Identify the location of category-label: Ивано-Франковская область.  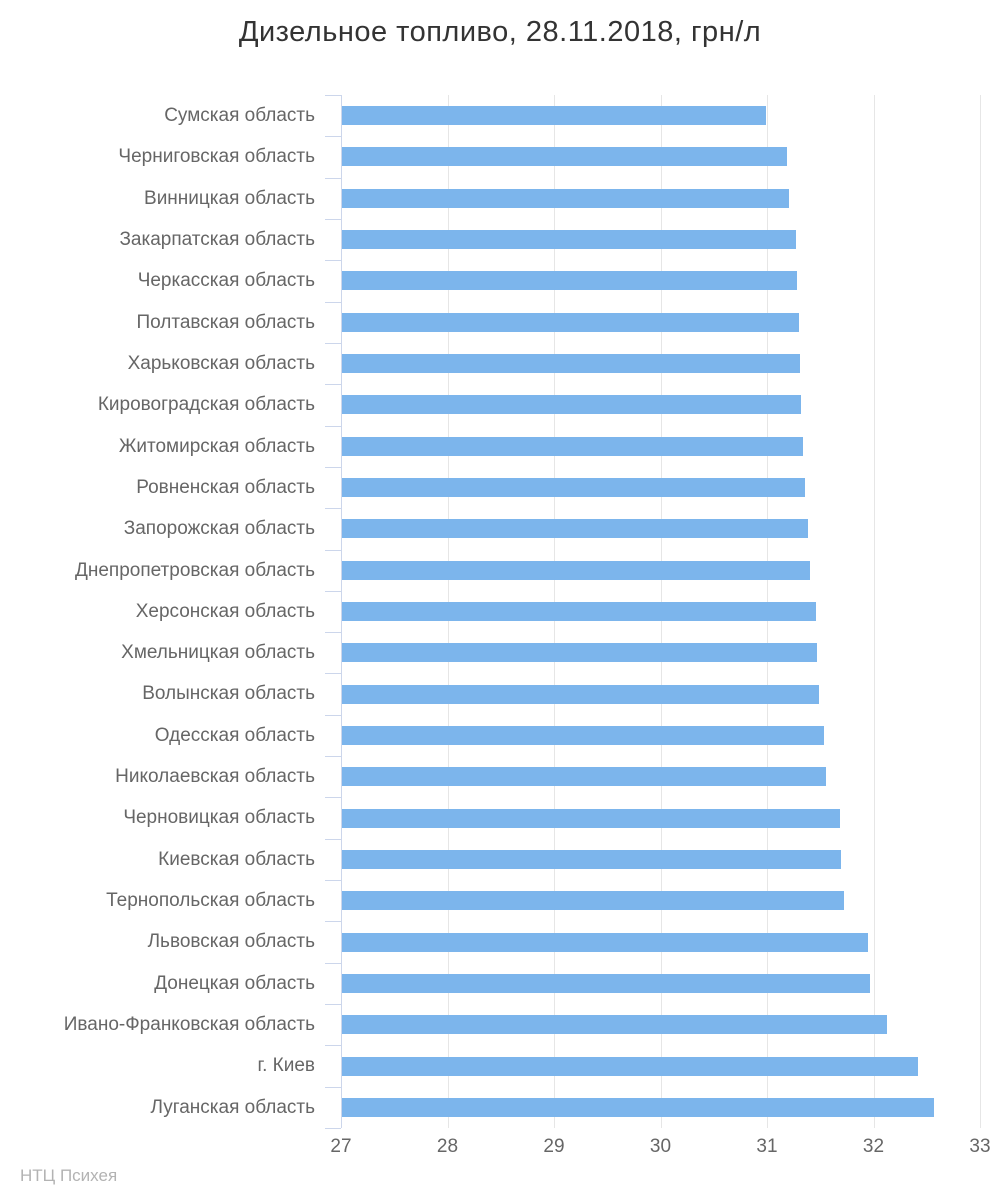
(189, 1025).